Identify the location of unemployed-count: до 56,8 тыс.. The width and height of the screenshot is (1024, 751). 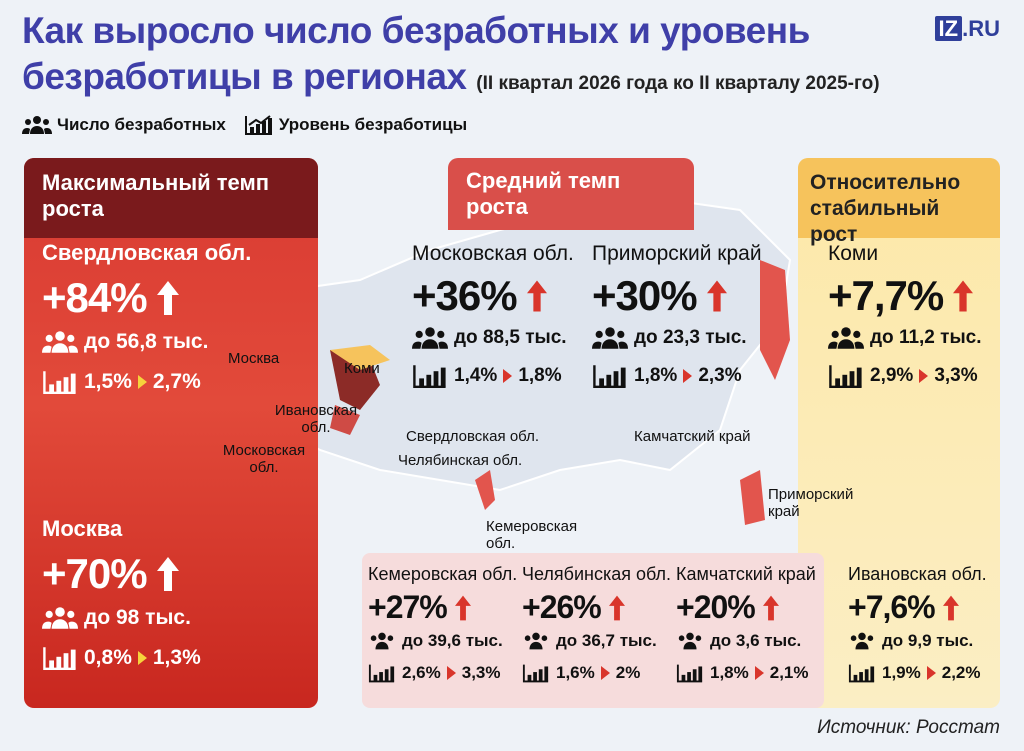
(146, 341).